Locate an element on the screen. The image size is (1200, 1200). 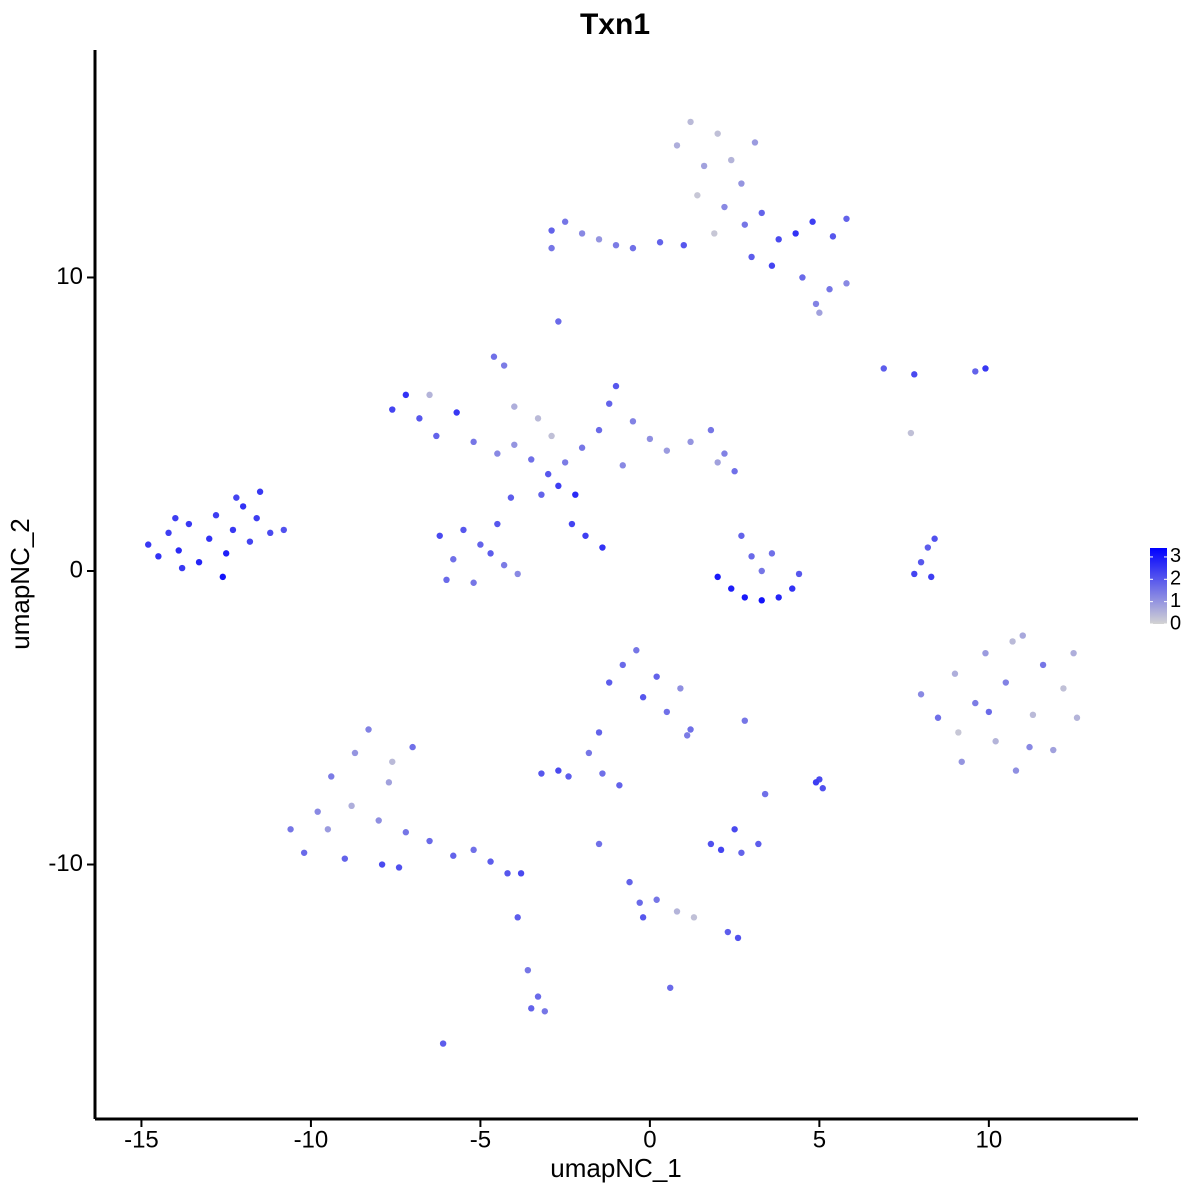
colorbar-tick-label: 2 is located at coordinates (1175, 579).